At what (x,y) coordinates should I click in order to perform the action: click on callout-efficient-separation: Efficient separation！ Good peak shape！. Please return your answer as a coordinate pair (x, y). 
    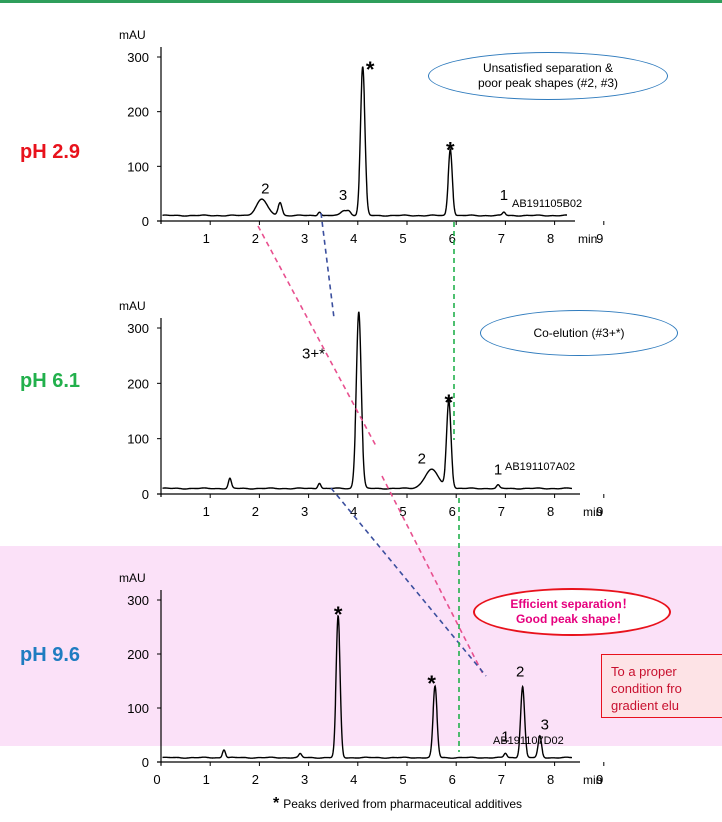
    Looking at the image, I should click on (572, 612).